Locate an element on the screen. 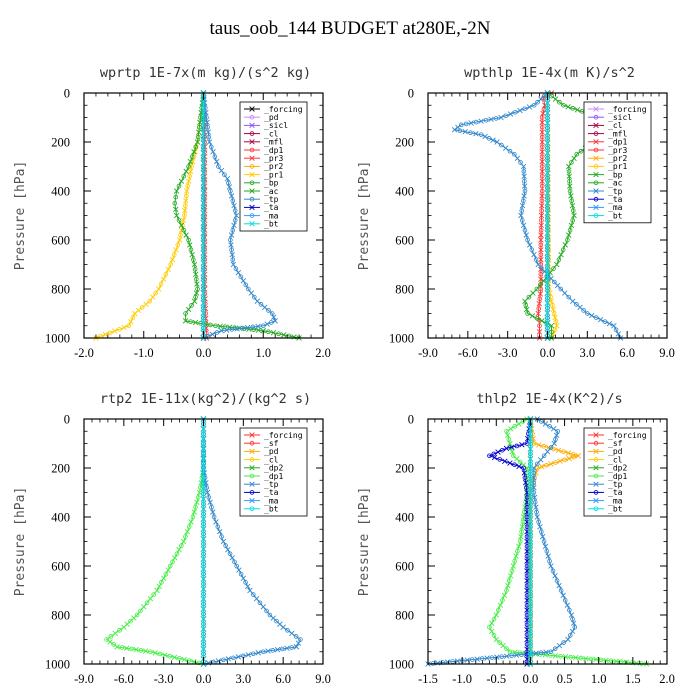  x-tick-label: 1.0 is located at coordinates (263, 353).